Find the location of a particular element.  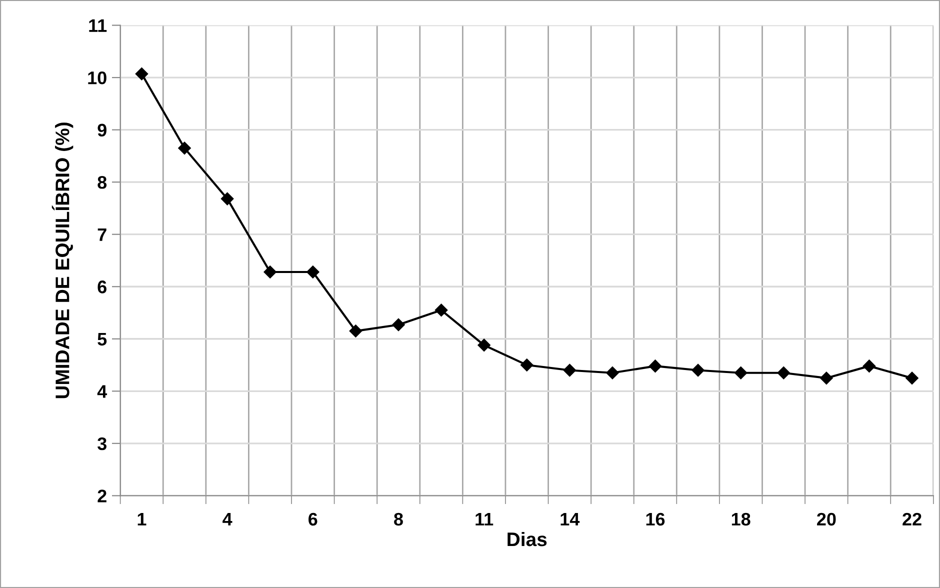

y-tick-label: 8 is located at coordinates (102, 182).